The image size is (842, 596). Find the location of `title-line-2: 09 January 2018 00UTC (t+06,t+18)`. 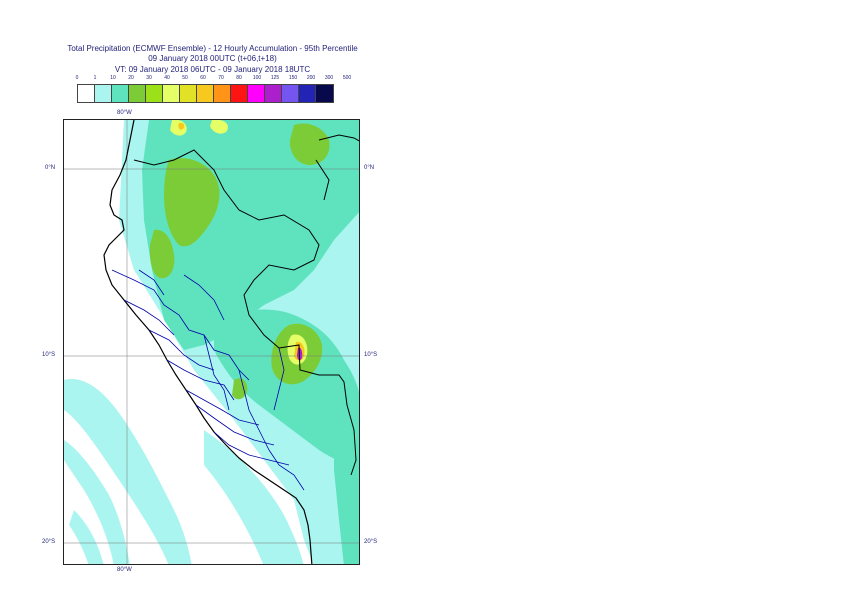

title-line-2: 09 January 2018 00UTC (t+06,t+18) is located at coordinates (212, 58).